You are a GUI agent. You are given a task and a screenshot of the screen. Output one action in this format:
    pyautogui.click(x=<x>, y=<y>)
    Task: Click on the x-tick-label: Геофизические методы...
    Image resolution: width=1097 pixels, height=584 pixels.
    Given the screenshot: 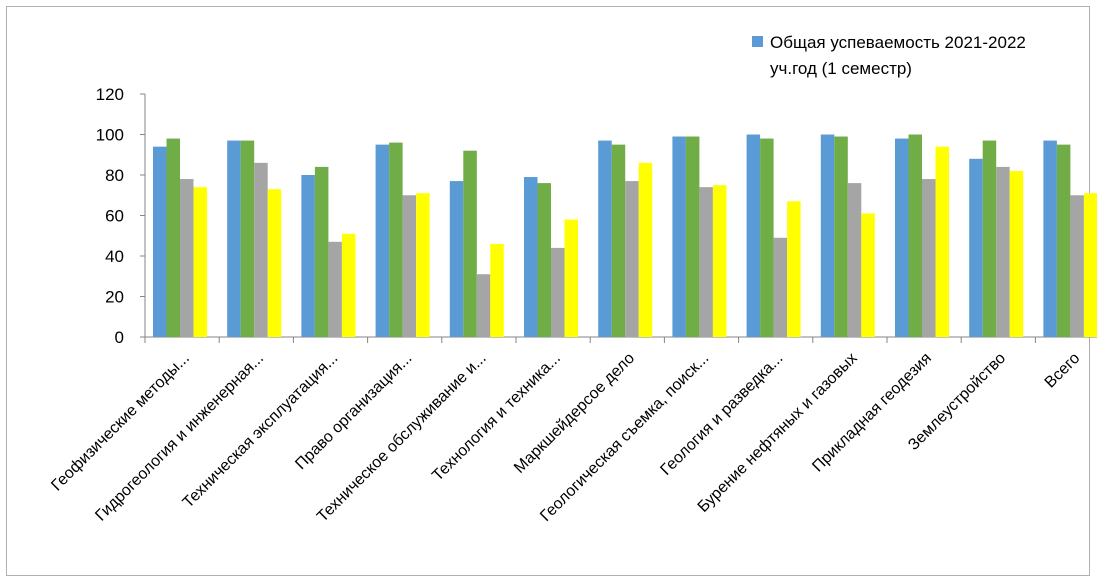 What is the action you would take?
    pyautogui.click(x=120, y=422)
    